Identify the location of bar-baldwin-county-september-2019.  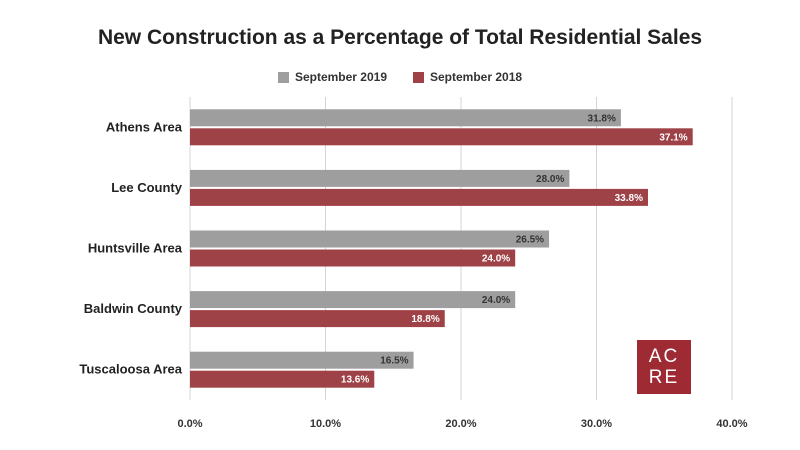
(353, 300).